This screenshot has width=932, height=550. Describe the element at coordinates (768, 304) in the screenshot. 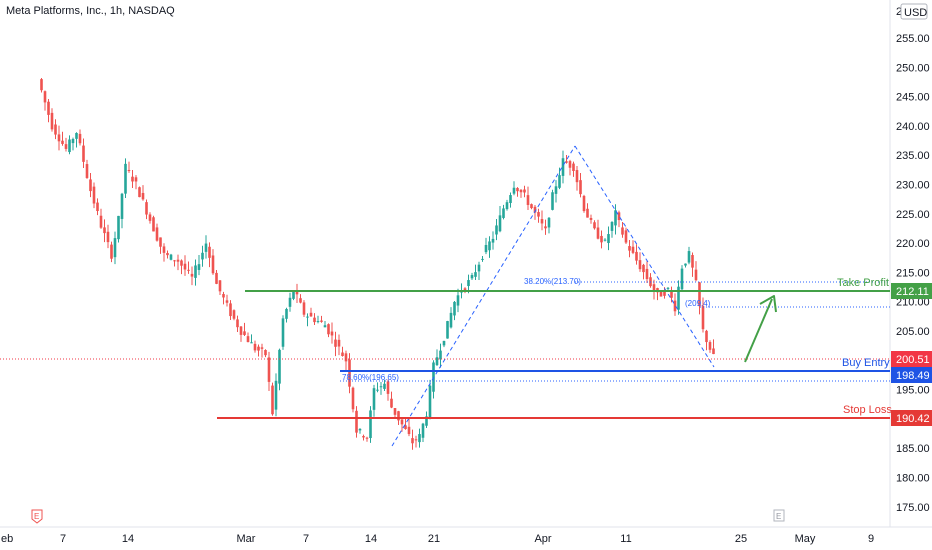

I see `arrow-head` at that location.